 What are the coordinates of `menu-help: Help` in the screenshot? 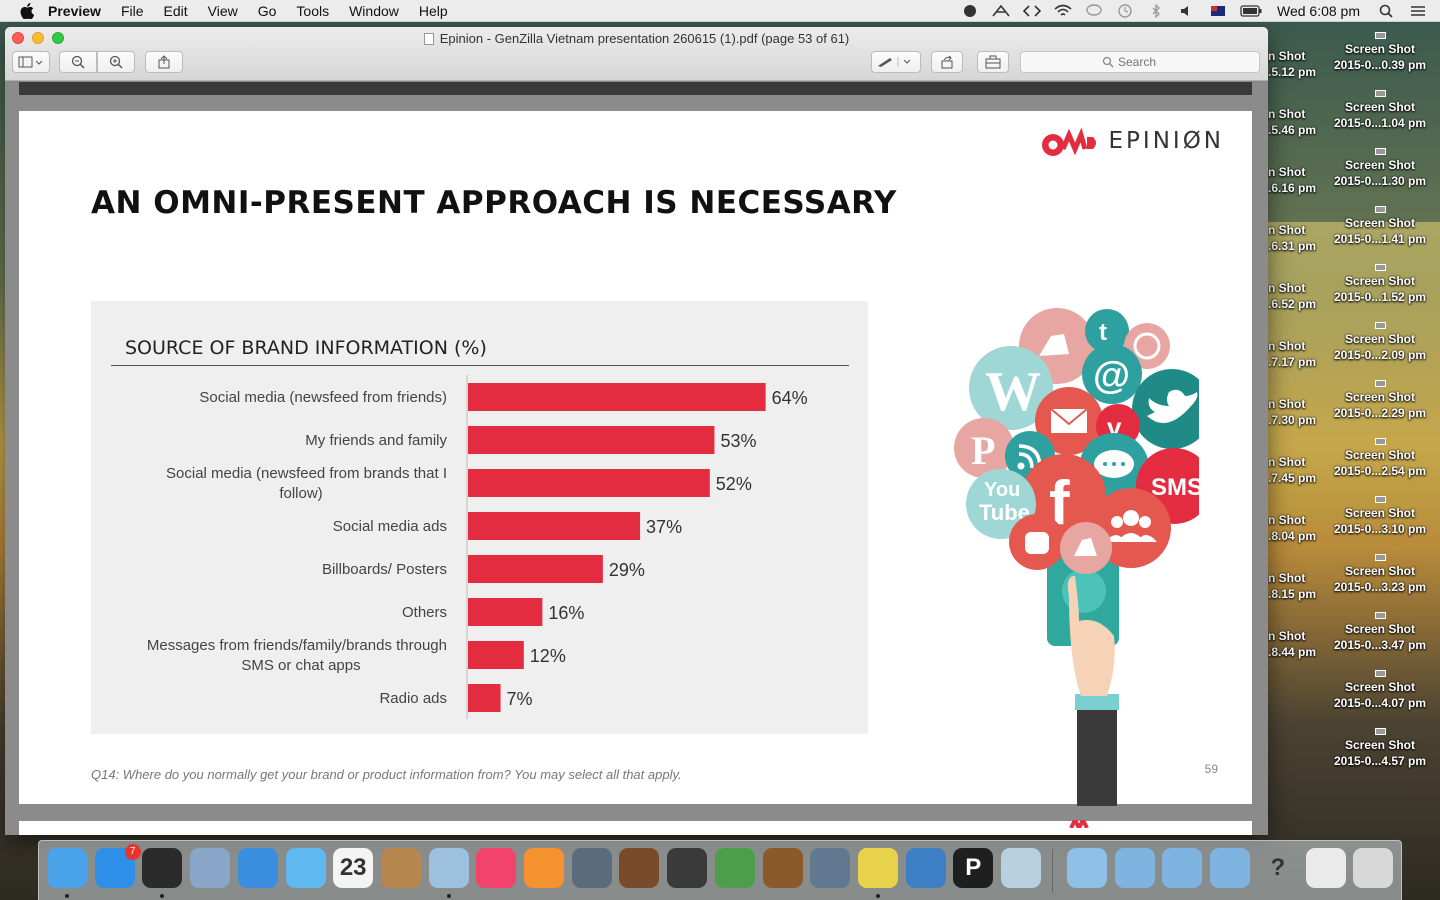 It's located at (433, 10).